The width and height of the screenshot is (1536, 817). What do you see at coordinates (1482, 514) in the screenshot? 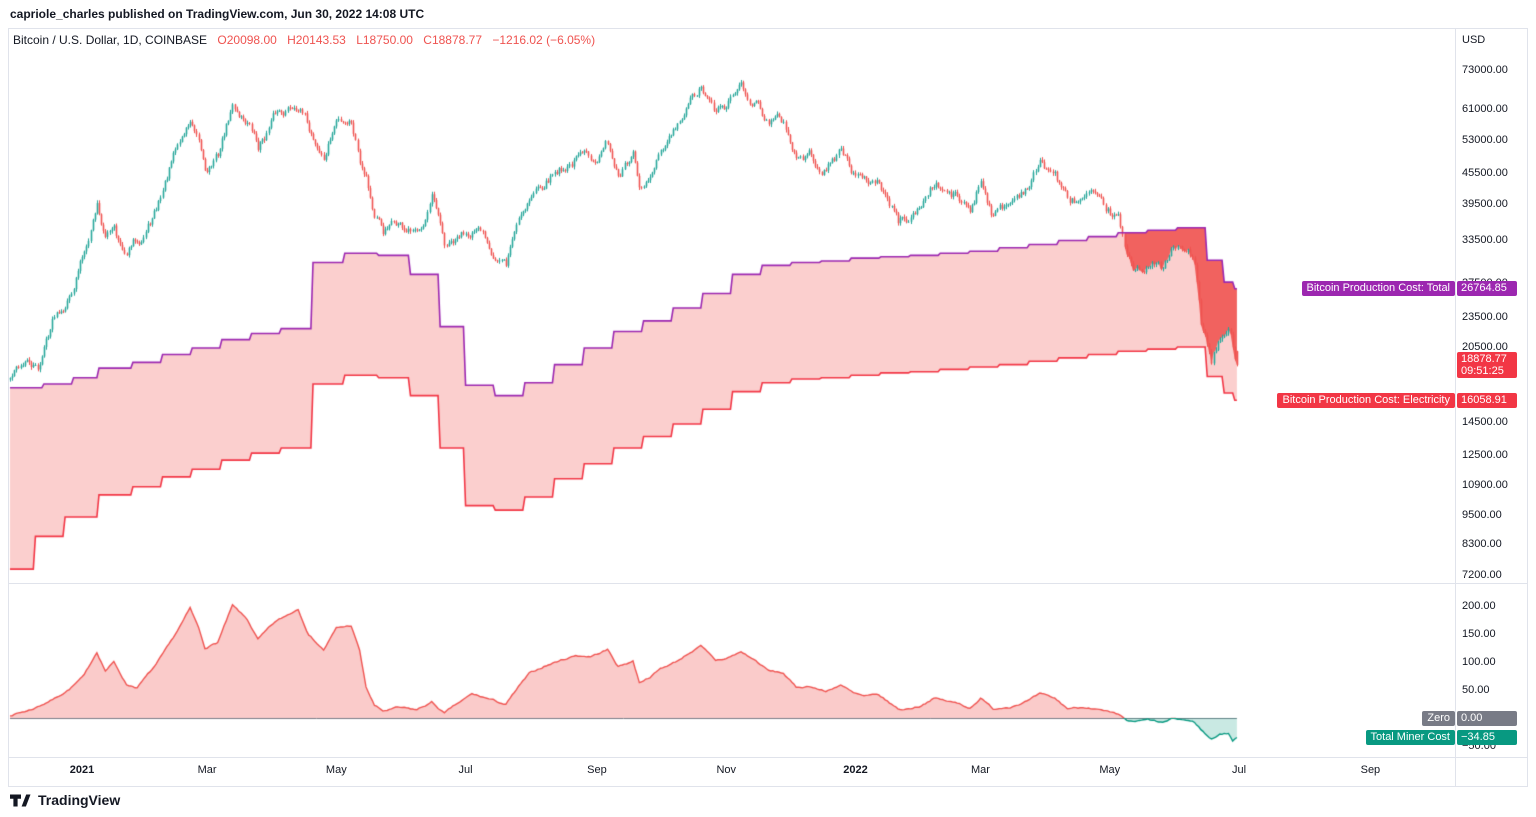
I see `price-scale-tick: 9500.00` at bounding box center [1482, 514].